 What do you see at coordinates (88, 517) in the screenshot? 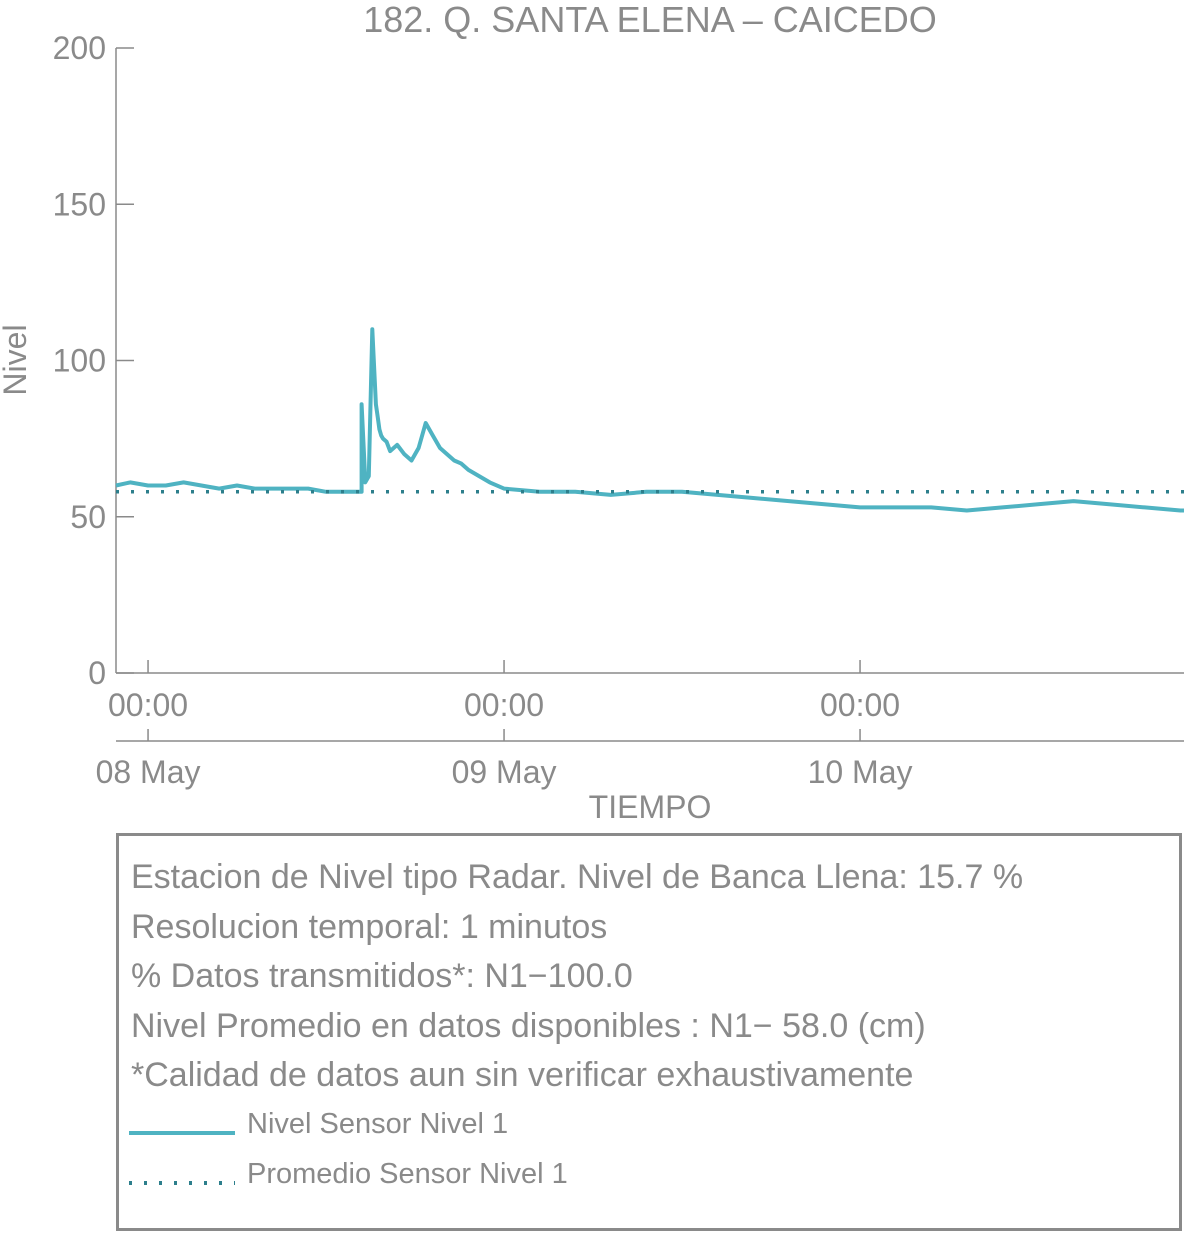
I see `y-tick-label: 50` at bounding box center [88, 517].